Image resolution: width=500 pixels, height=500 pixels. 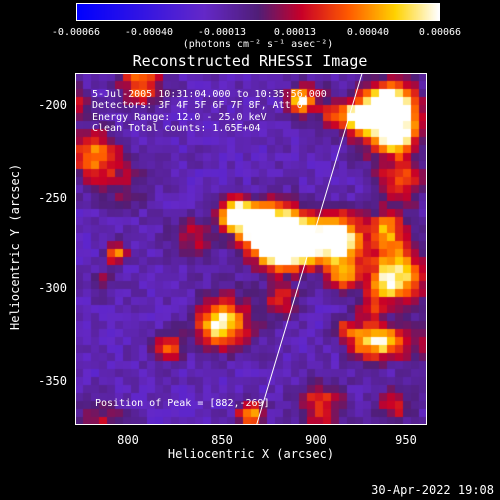 I want to click on y-tick-label: -250, so click(x=52, y=198).